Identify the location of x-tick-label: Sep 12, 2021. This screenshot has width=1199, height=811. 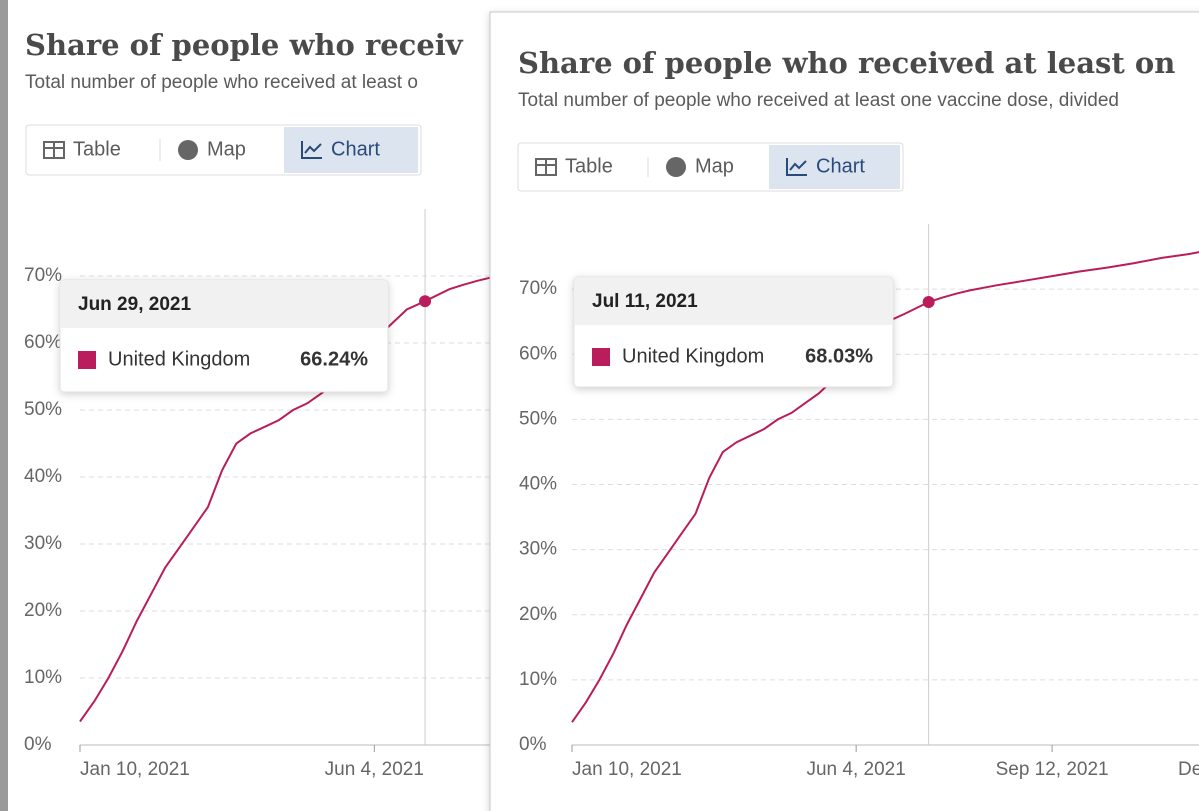
(1052, 769).